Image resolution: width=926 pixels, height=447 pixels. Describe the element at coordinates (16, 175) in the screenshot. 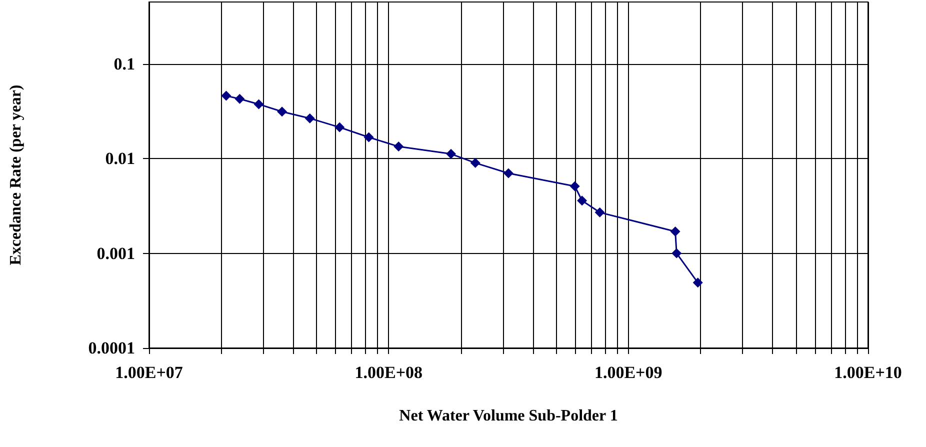

I see `y-axis-title: Excedance Rate (per year)` at that location.